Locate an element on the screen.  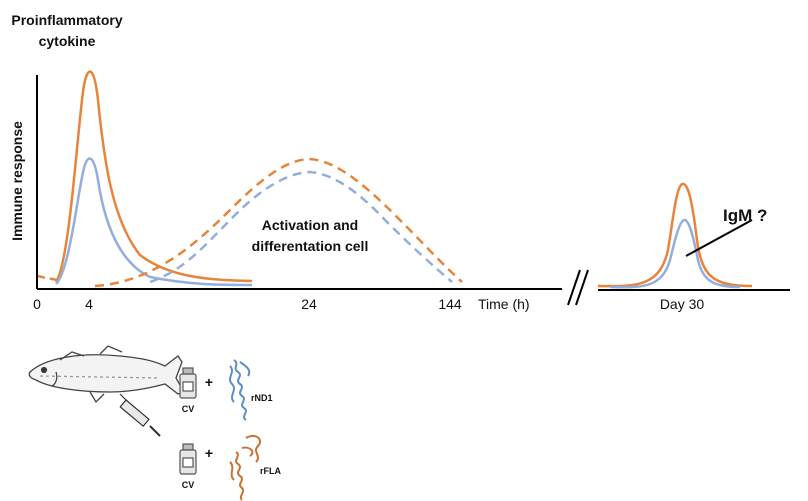
tick-144: 144 is located at coordinates (450, 304).